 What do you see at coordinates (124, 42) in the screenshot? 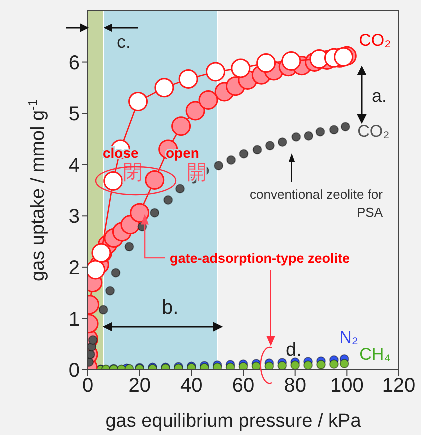
I see `annotation: c.` at bounding box center [124, 42].